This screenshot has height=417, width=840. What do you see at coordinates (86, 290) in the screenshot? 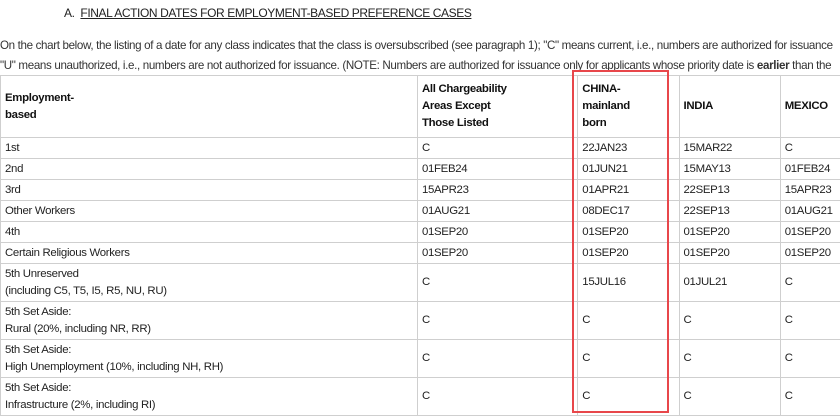
I see `category-line: (including C5, T5, I5, R5, NU, RU)` at bounding box center [86, 290].